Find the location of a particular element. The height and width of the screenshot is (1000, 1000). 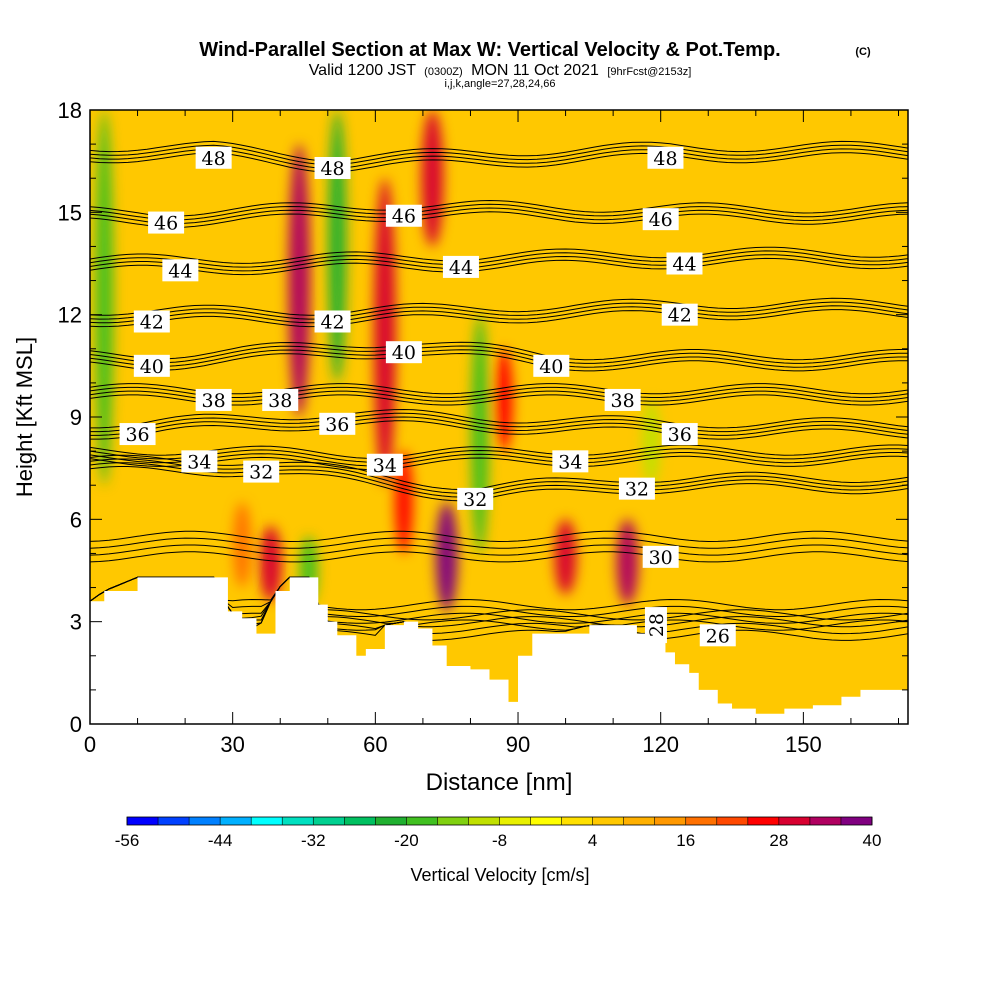

subtitle-valid: Valid 1200 JST is located at coordinates (363, 70).